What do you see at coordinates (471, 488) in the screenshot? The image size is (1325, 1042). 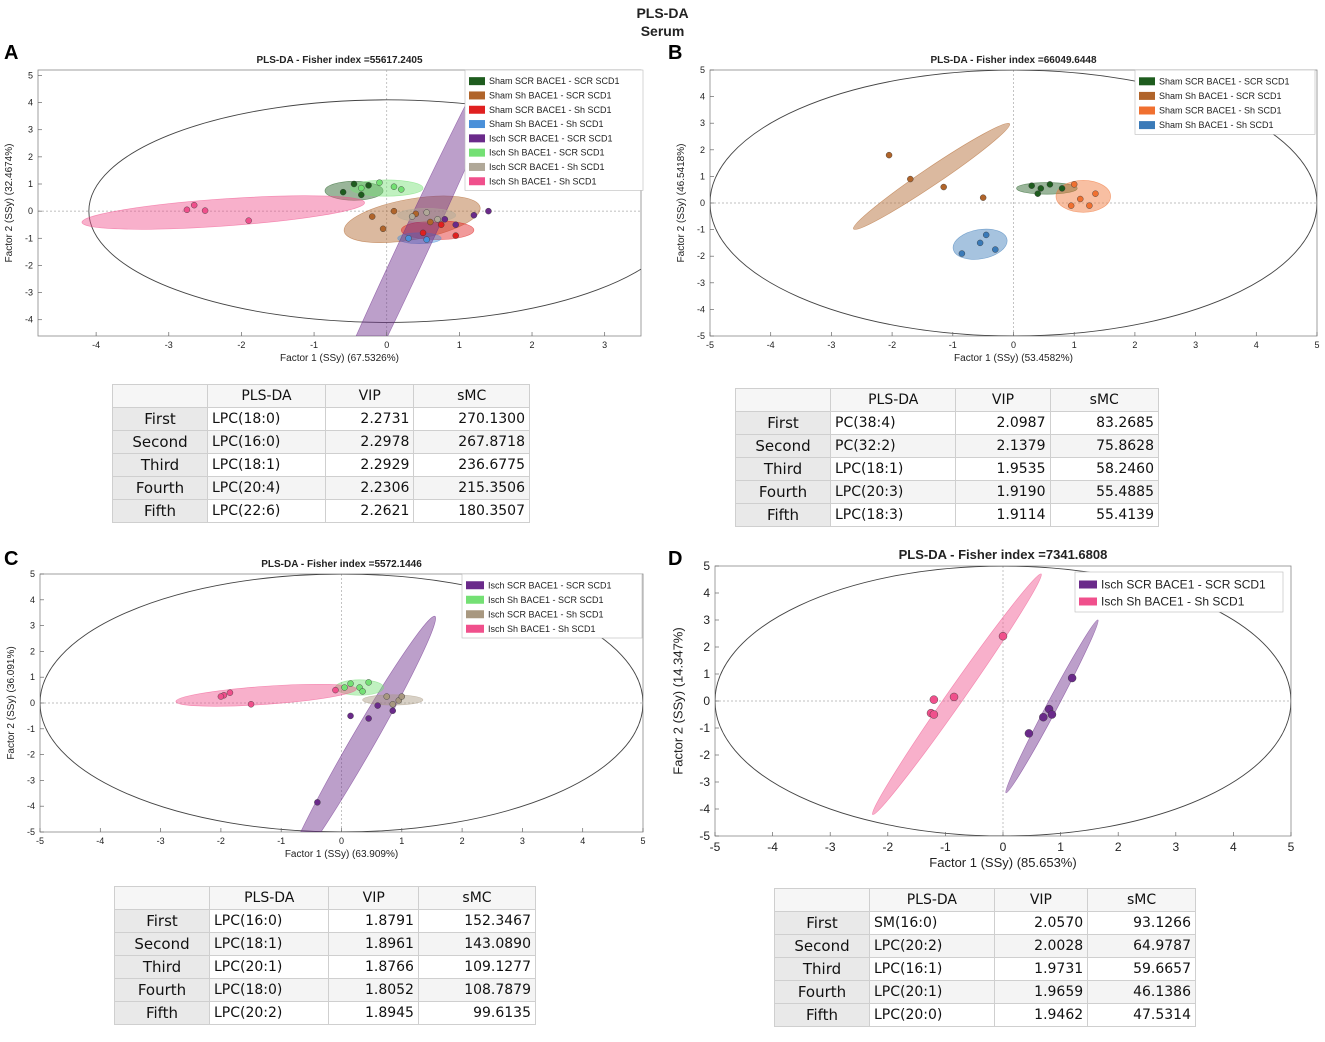 I see `smc-value: 215.3506` at bounding box center [471, 488].